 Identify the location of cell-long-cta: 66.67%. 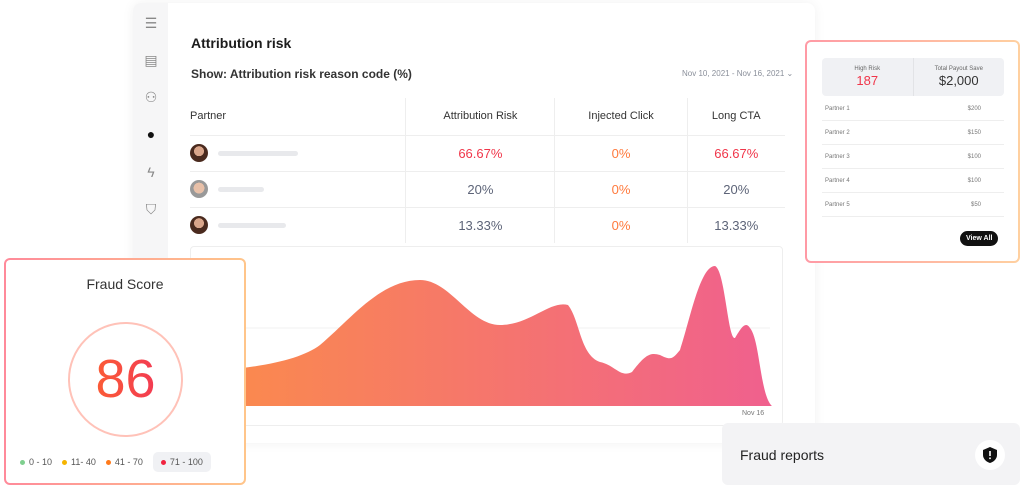
(735, 152).